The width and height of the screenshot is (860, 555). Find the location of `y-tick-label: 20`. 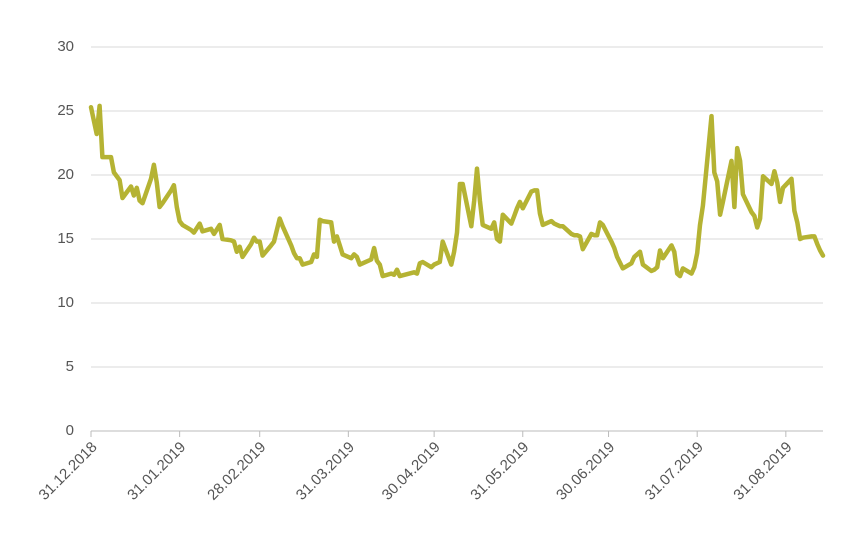

y-tick-label: 20 is located at coordinates (65, 174).